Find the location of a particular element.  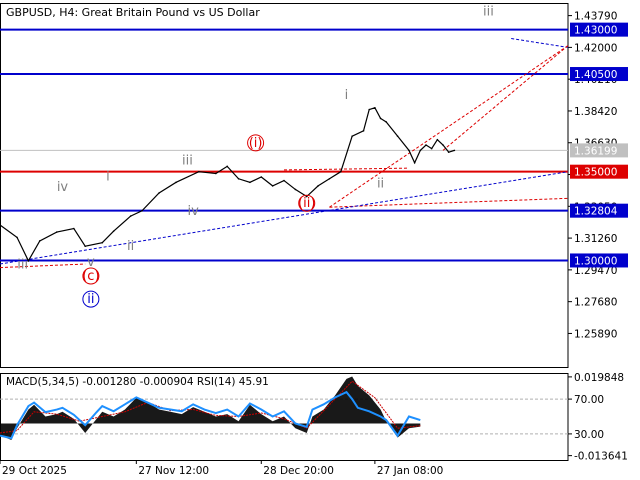

indicator-y-label: 0.019848 is located at coordinates (599, 378).